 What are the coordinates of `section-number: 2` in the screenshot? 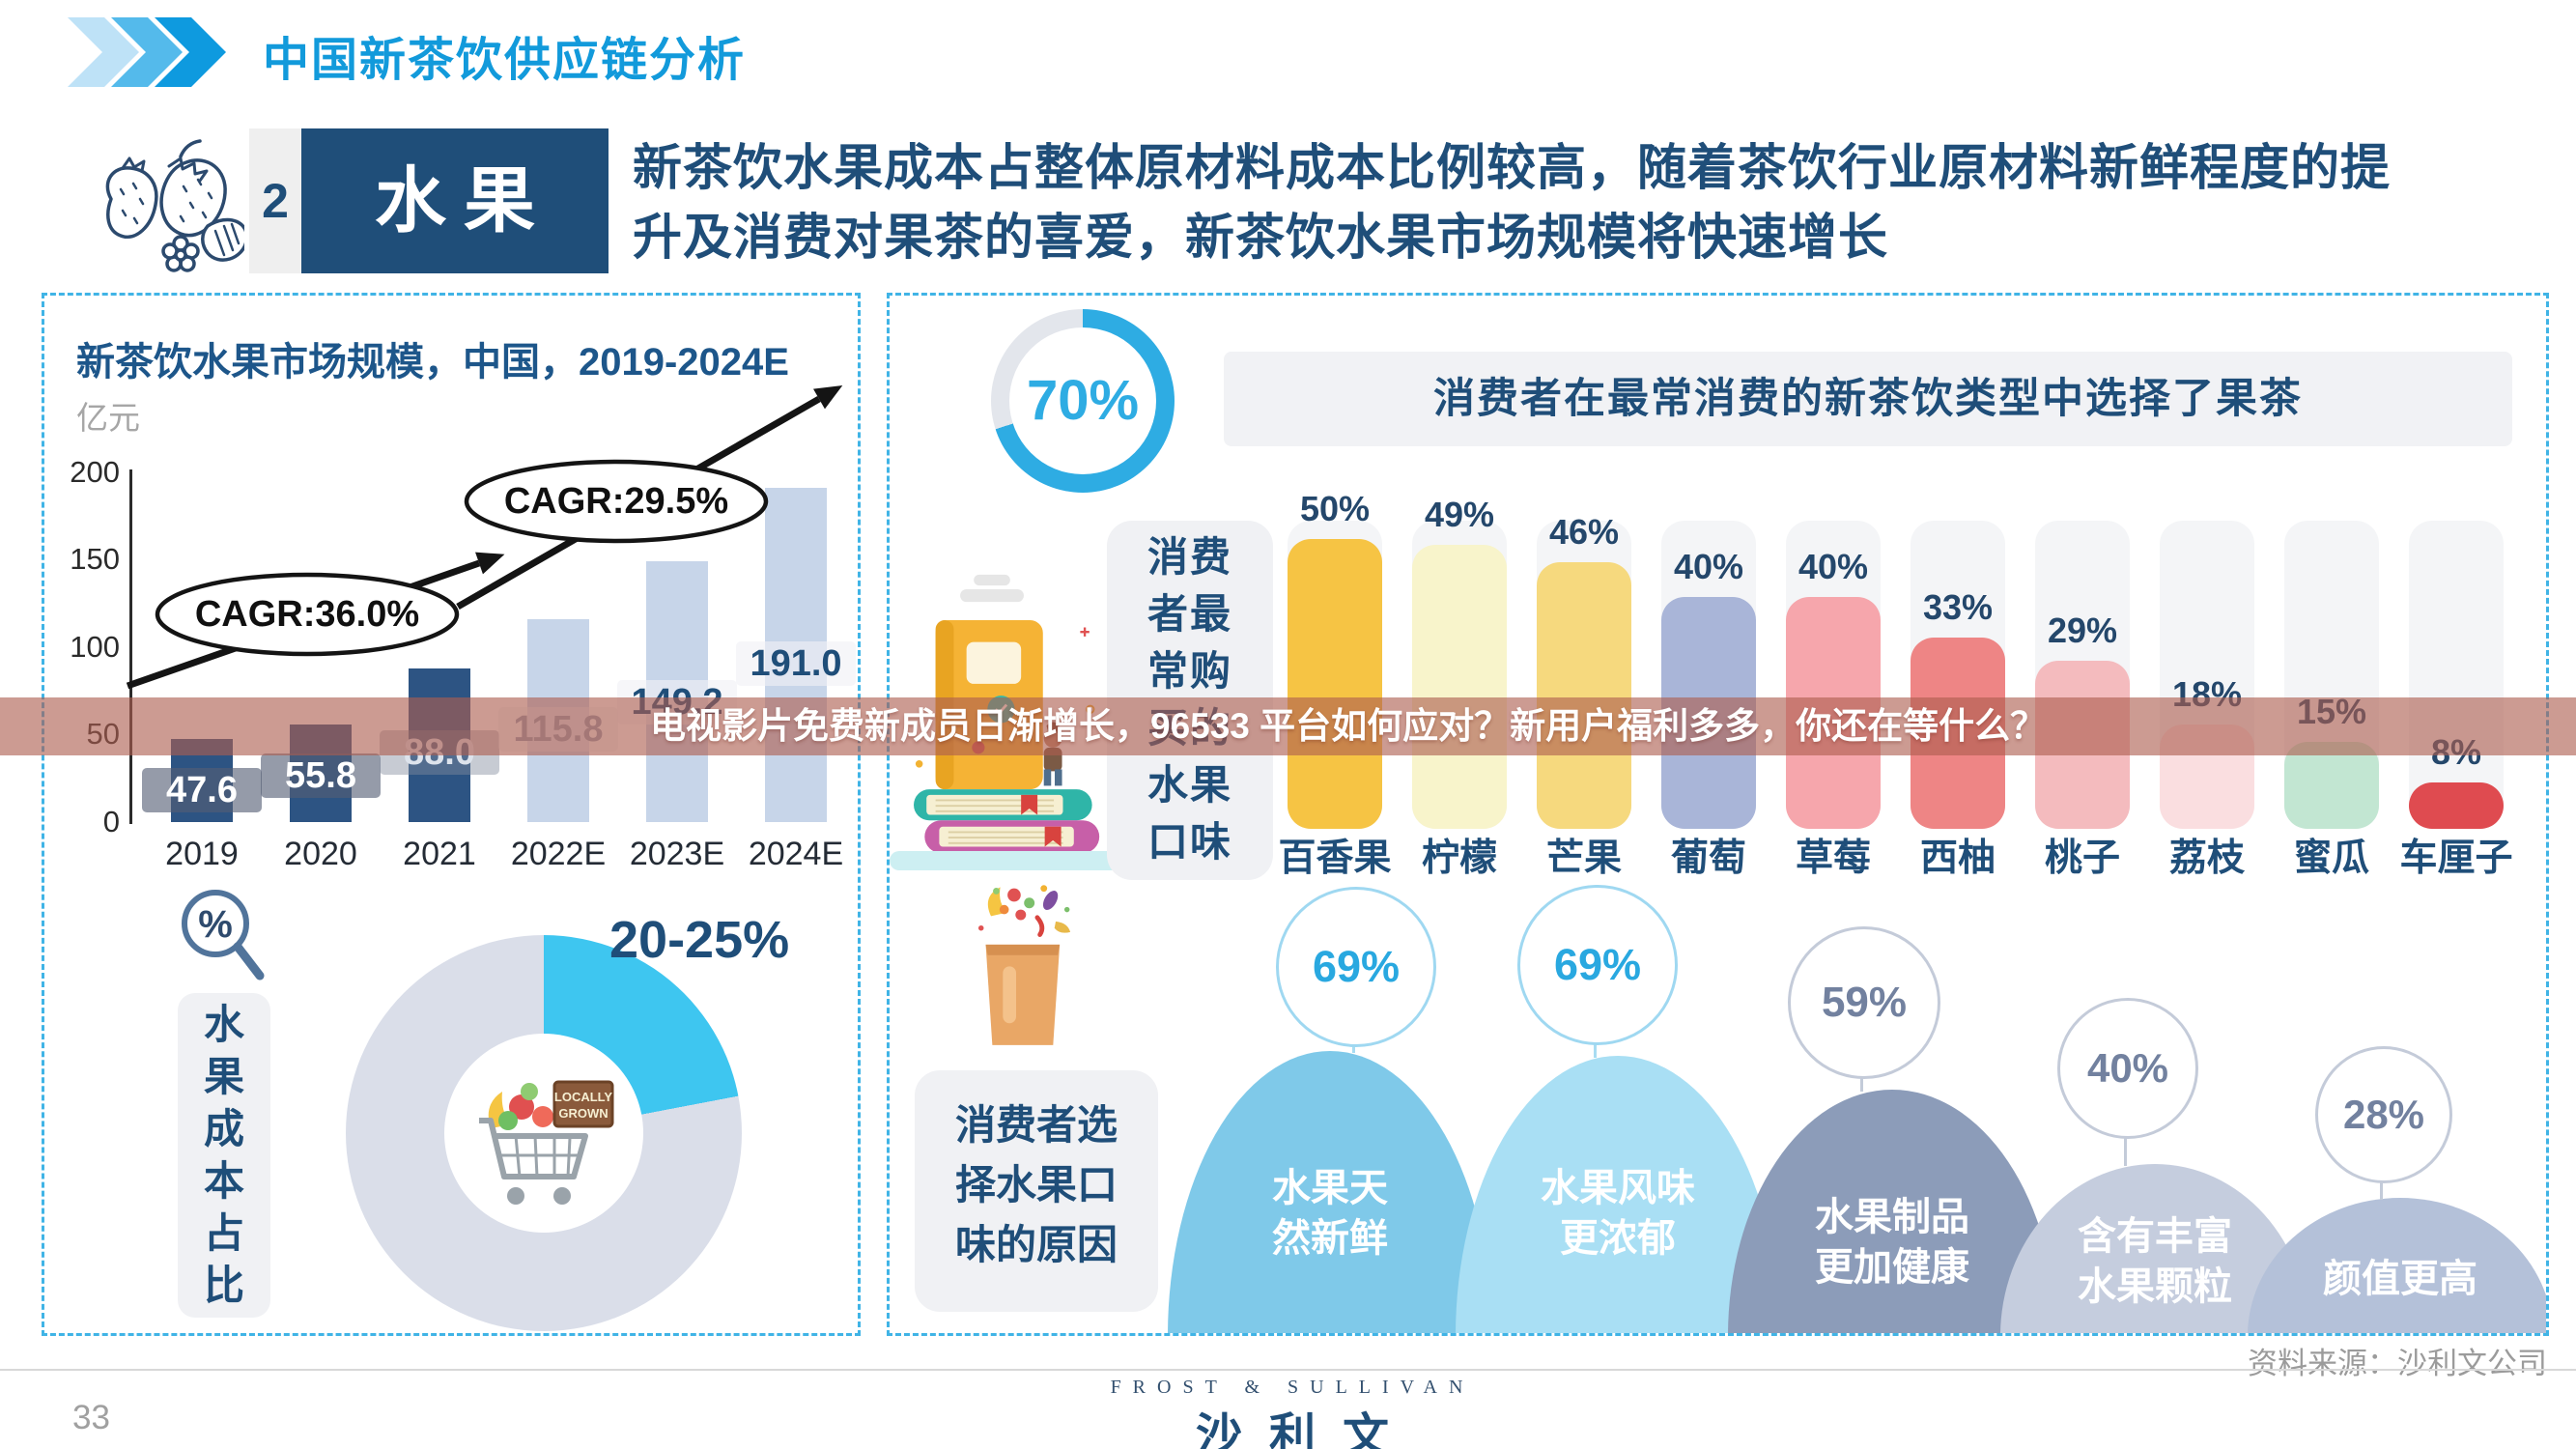 It's located at (275, 201).